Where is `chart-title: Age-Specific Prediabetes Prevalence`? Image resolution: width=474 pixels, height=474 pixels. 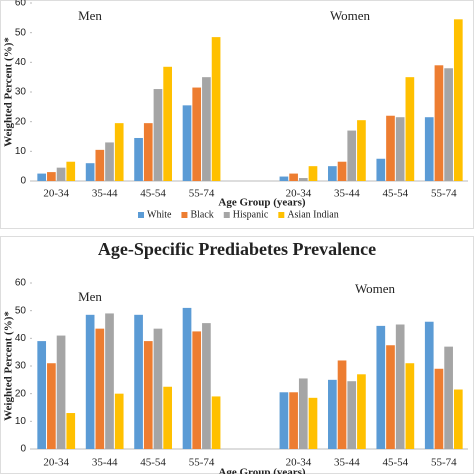
chart-title: Age-Specific Prediabetes Prevalence is located at coordinates (237, 249).